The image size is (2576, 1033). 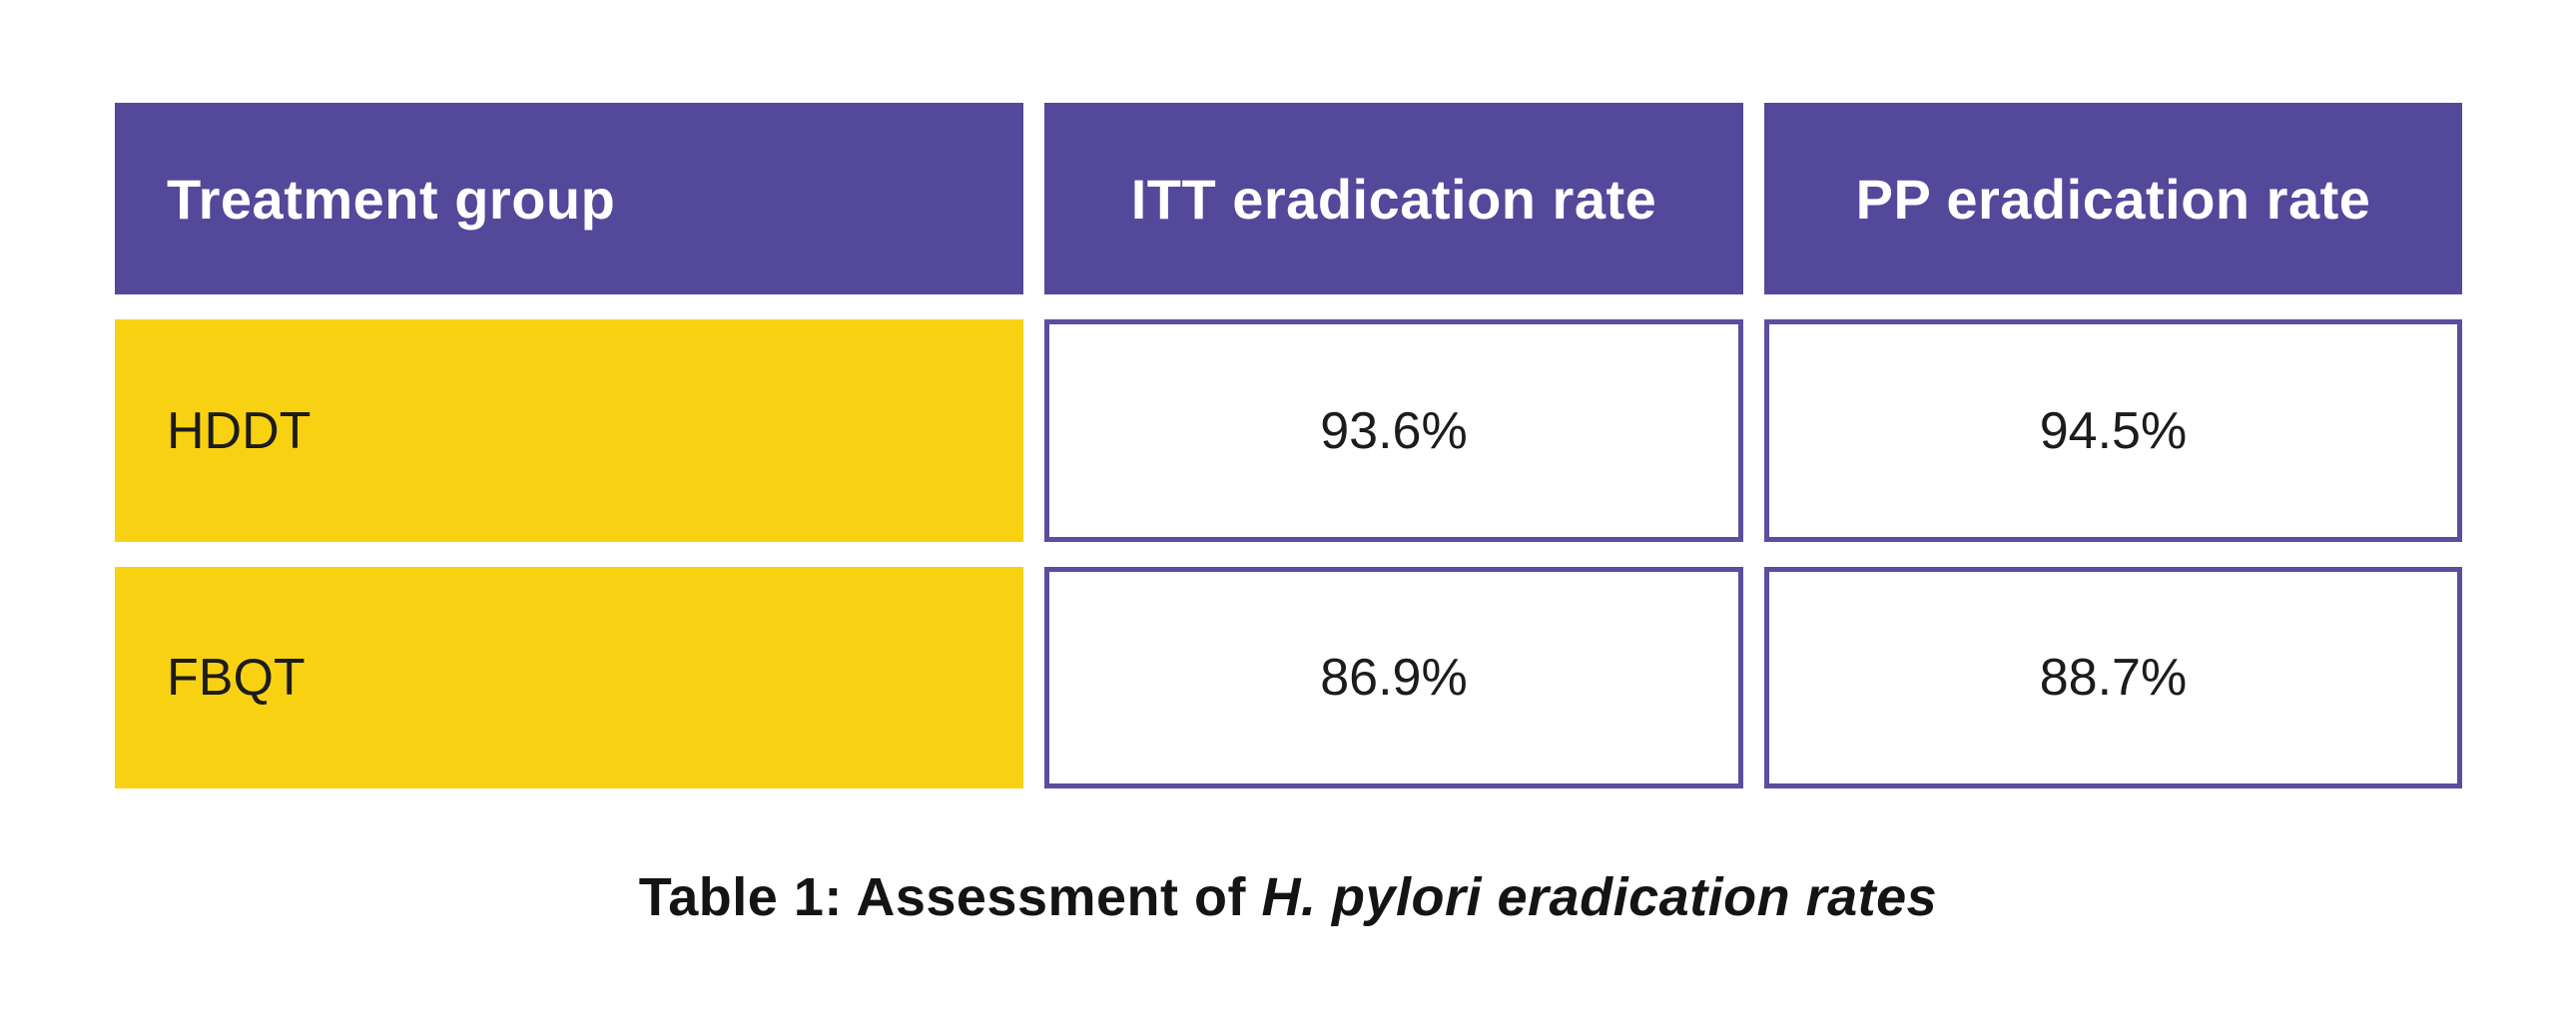 I want to click on header-cell-pp-rate: PP eradication rate, so click(x=2113, y=199).